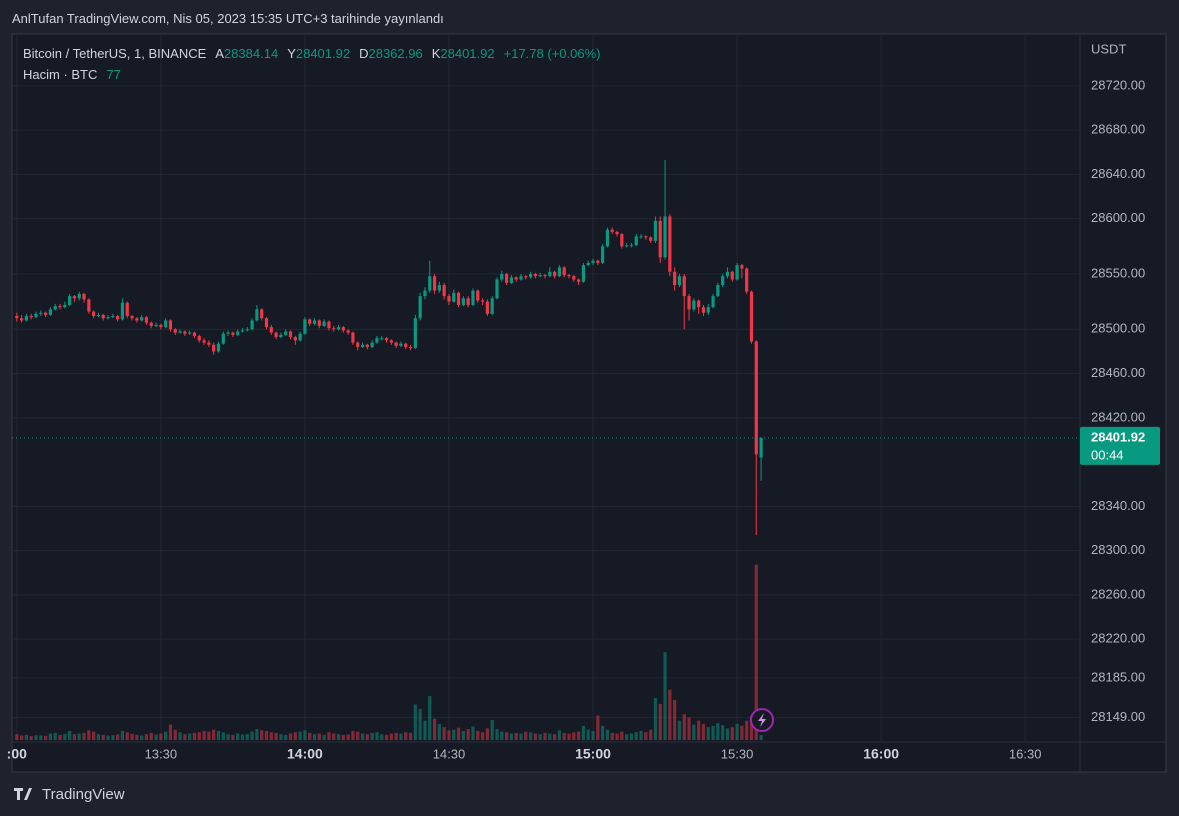  What do you see at coordinates (762, 720) in the screenshot?
I see `event-bolt` at bounding box center [762, 720].